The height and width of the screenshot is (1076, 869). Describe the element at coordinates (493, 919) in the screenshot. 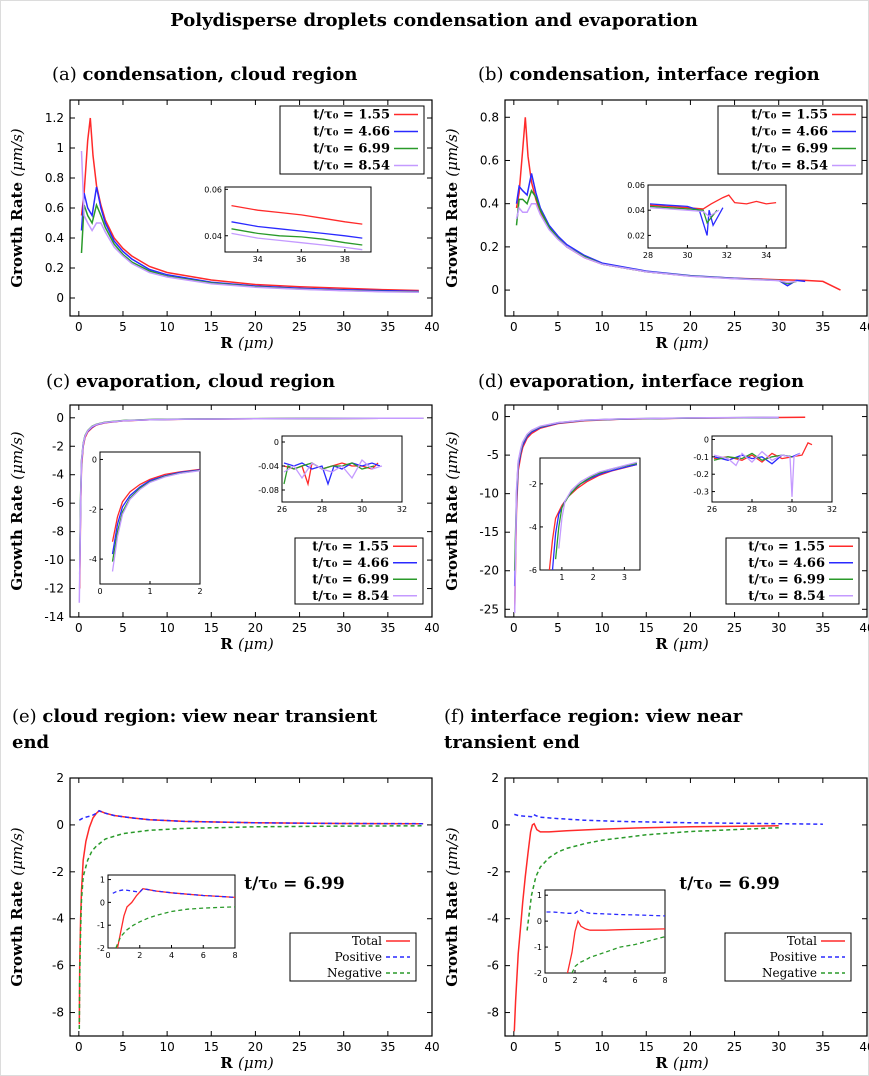

I see `ytick-label: -4` at that location.